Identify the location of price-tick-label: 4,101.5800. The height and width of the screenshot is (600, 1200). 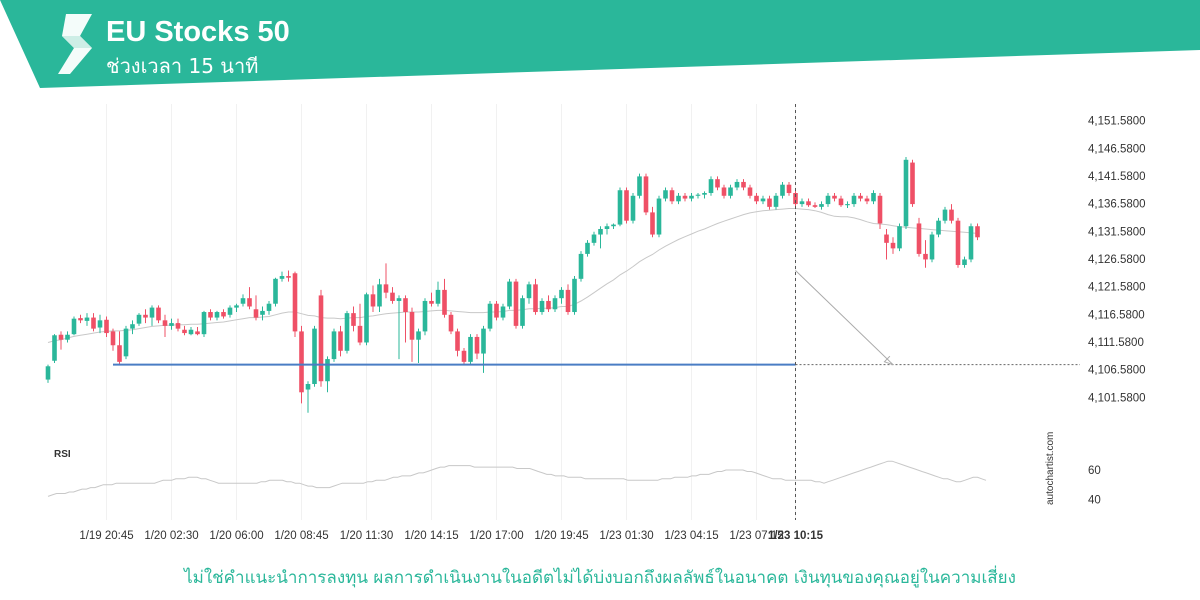
(1117, 398).